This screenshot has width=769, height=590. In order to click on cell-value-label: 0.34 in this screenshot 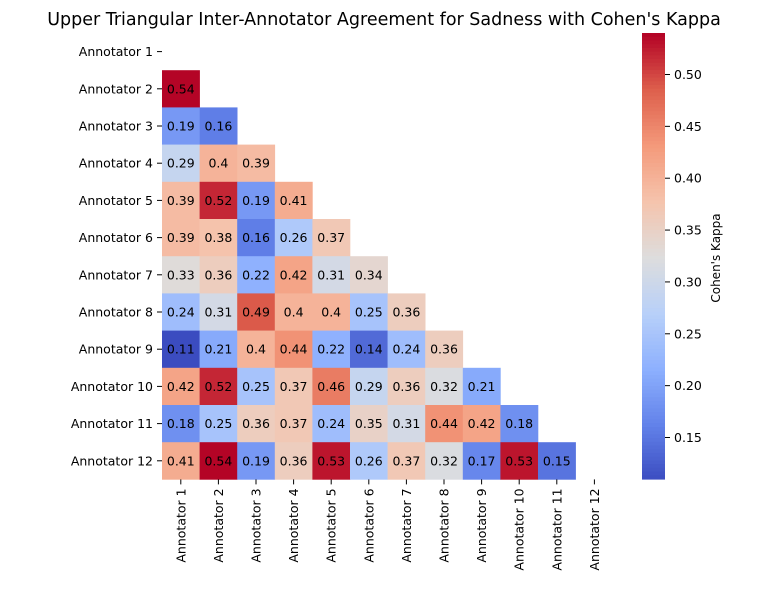, I will do `click(369, 274)`.